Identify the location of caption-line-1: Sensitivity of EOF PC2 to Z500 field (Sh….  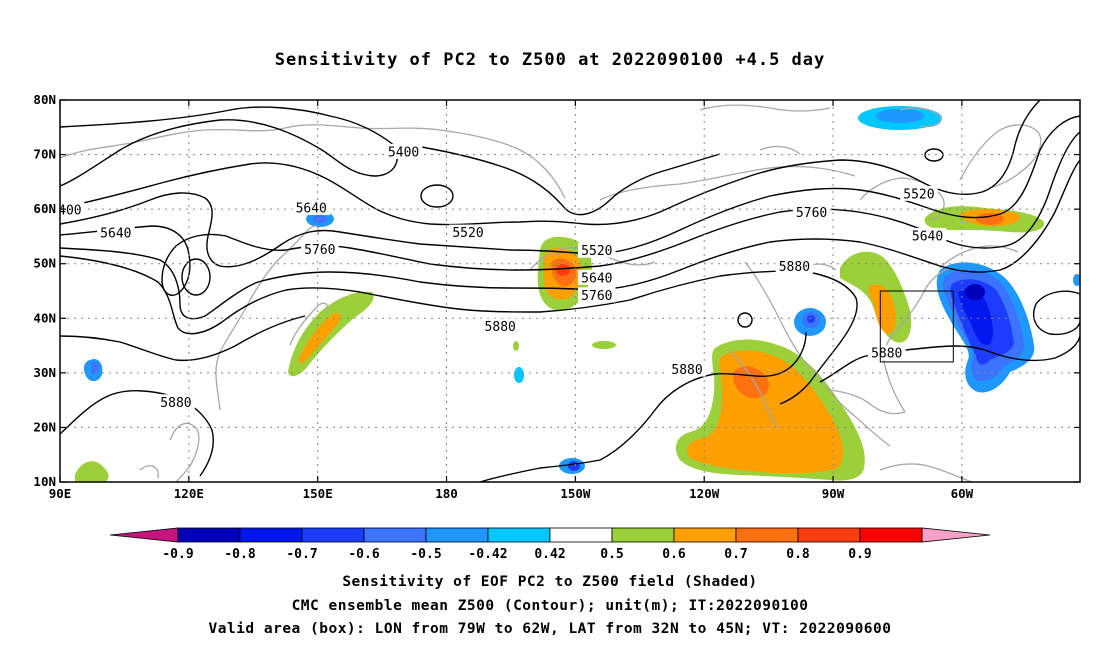
(550, 582).